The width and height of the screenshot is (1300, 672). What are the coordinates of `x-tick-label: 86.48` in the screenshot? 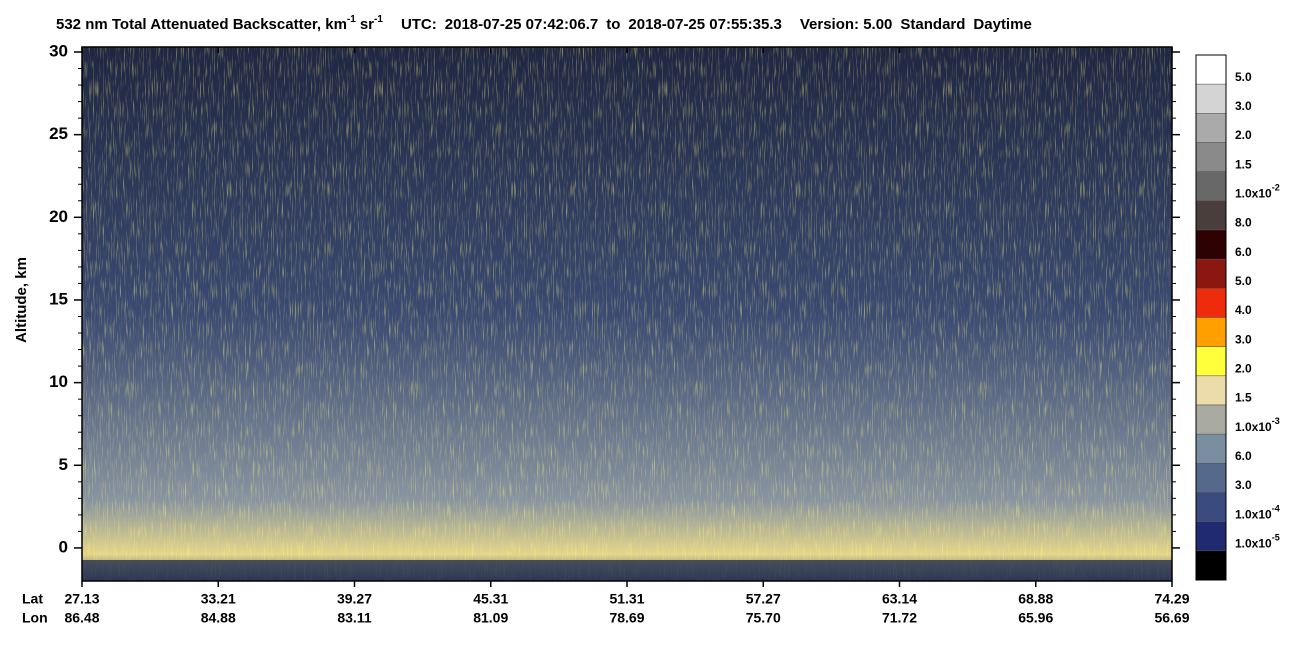 It's located at (81, 618).